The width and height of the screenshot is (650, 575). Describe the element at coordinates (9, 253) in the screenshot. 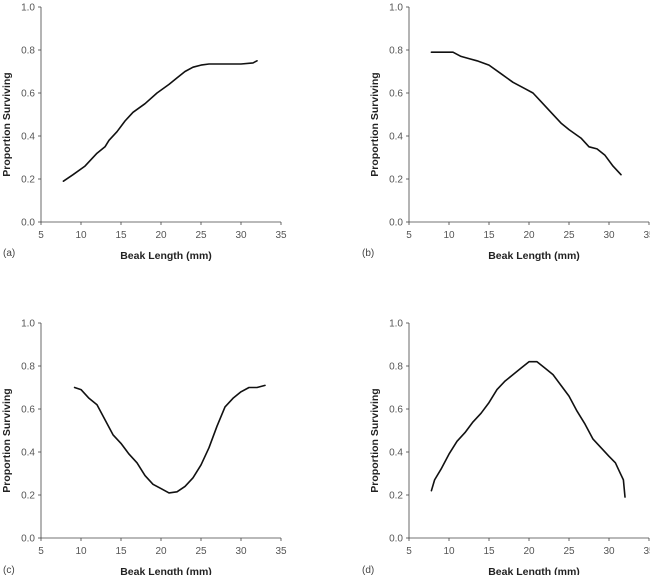

I see `panel-label: (a)` at that location.